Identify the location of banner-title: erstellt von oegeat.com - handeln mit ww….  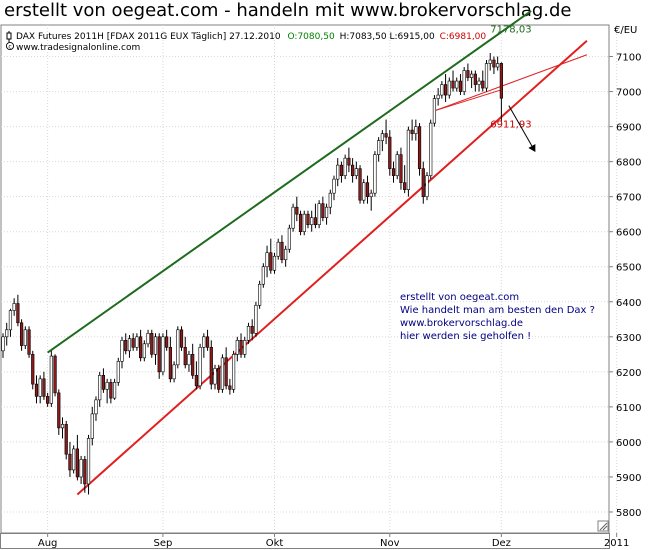
(288, 10).